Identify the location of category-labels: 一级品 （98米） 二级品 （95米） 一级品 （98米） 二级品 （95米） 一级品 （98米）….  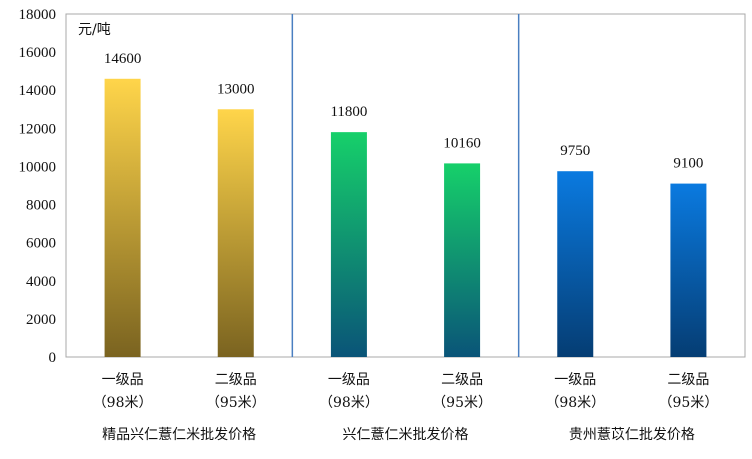
(406, 391).